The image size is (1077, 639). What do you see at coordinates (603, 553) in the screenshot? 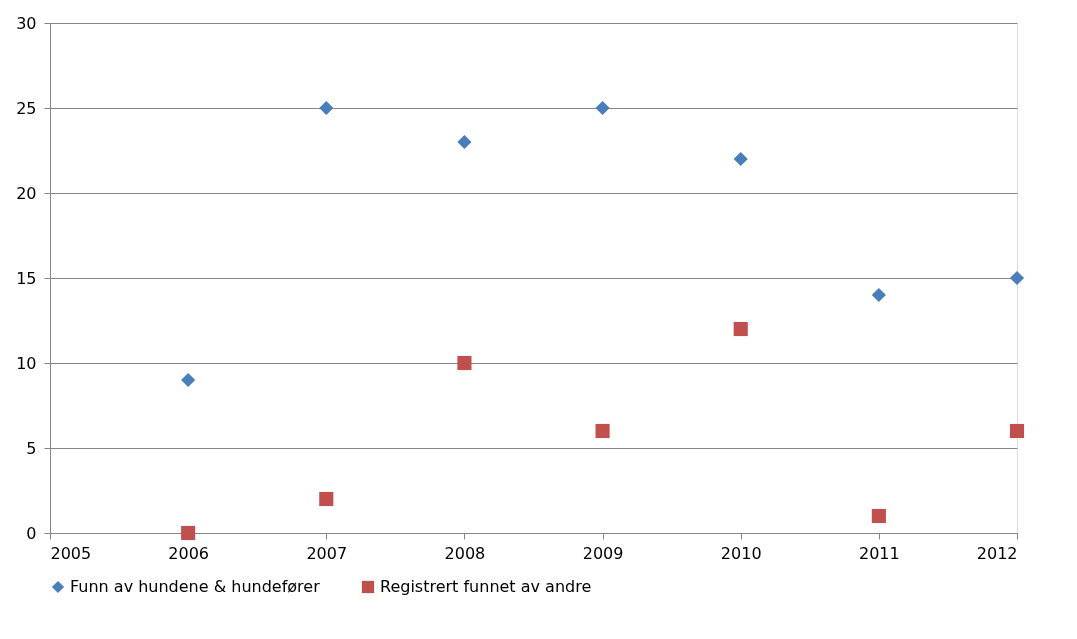
I see `x-tick-label: 2009` at bounding box center [603, 553].